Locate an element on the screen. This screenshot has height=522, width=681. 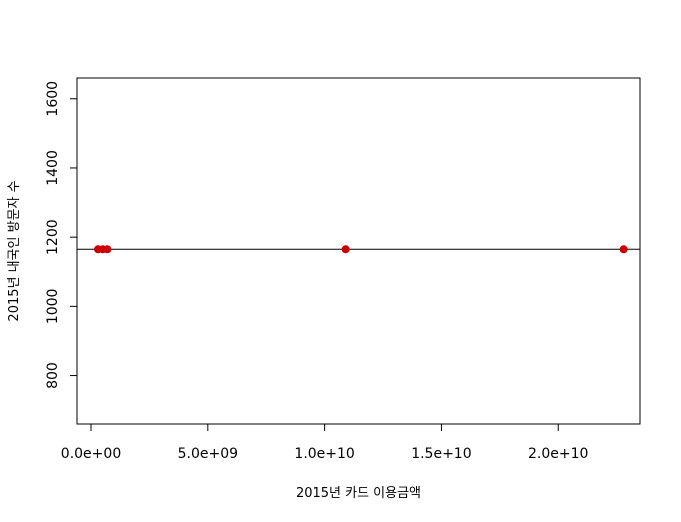
x-axis: 0.0e+00 5.0e+09 1.0e+10 1.5e+10 2.0e+10 is located at coordinates (324, 442).